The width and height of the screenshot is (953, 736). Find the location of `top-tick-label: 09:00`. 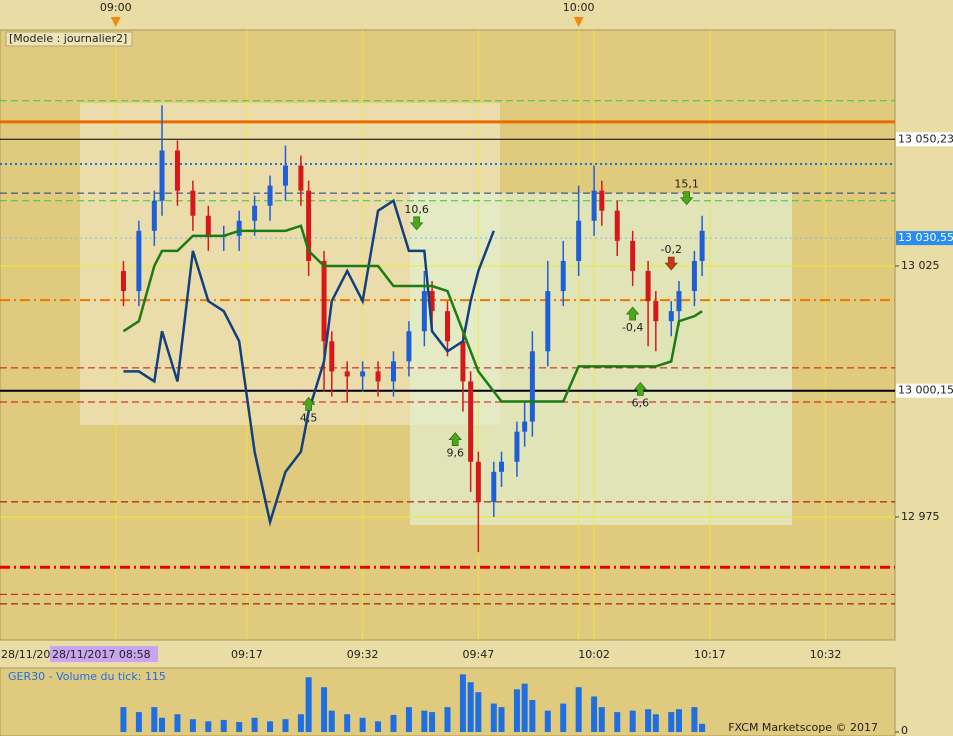

top-tick-label: 09:00 is located at coordinates (116, 7).